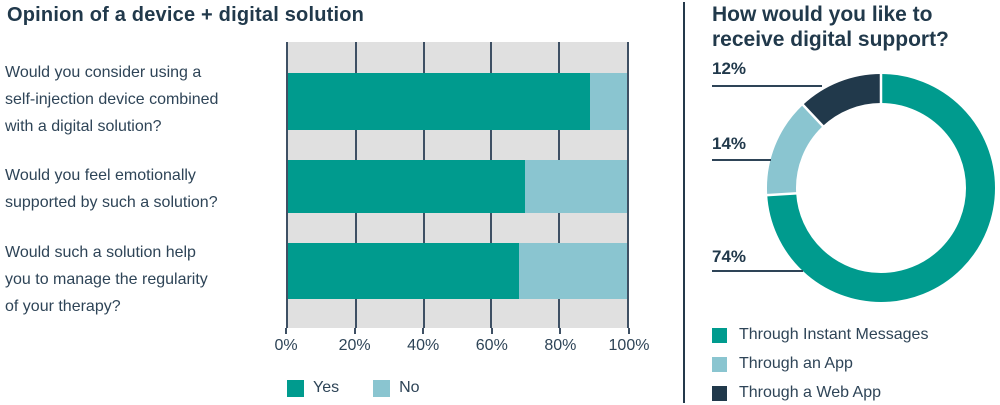  I want to click on legend-item-no: No, so click(396, 388).